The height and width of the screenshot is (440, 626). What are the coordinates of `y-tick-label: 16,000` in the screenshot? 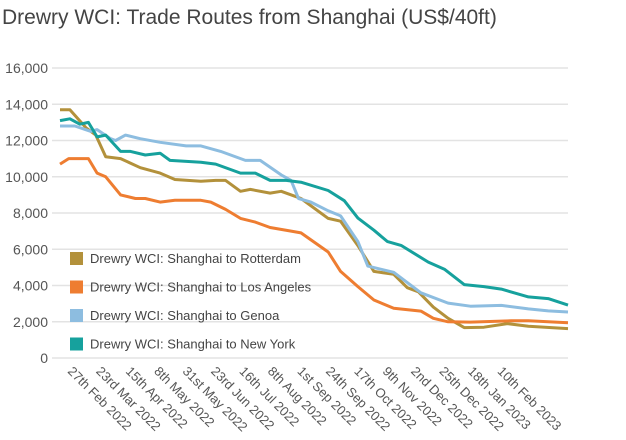 It's located at (26, 68).